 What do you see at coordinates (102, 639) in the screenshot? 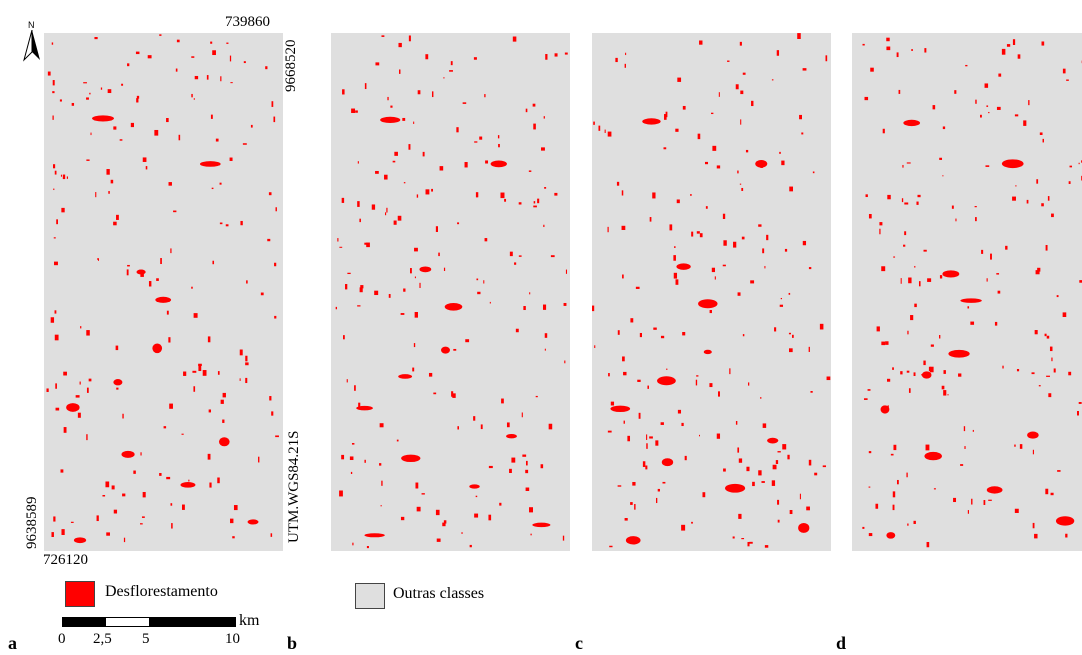
I see `scale-tick-2-5: 2,5` at bounding box center [102, 639].